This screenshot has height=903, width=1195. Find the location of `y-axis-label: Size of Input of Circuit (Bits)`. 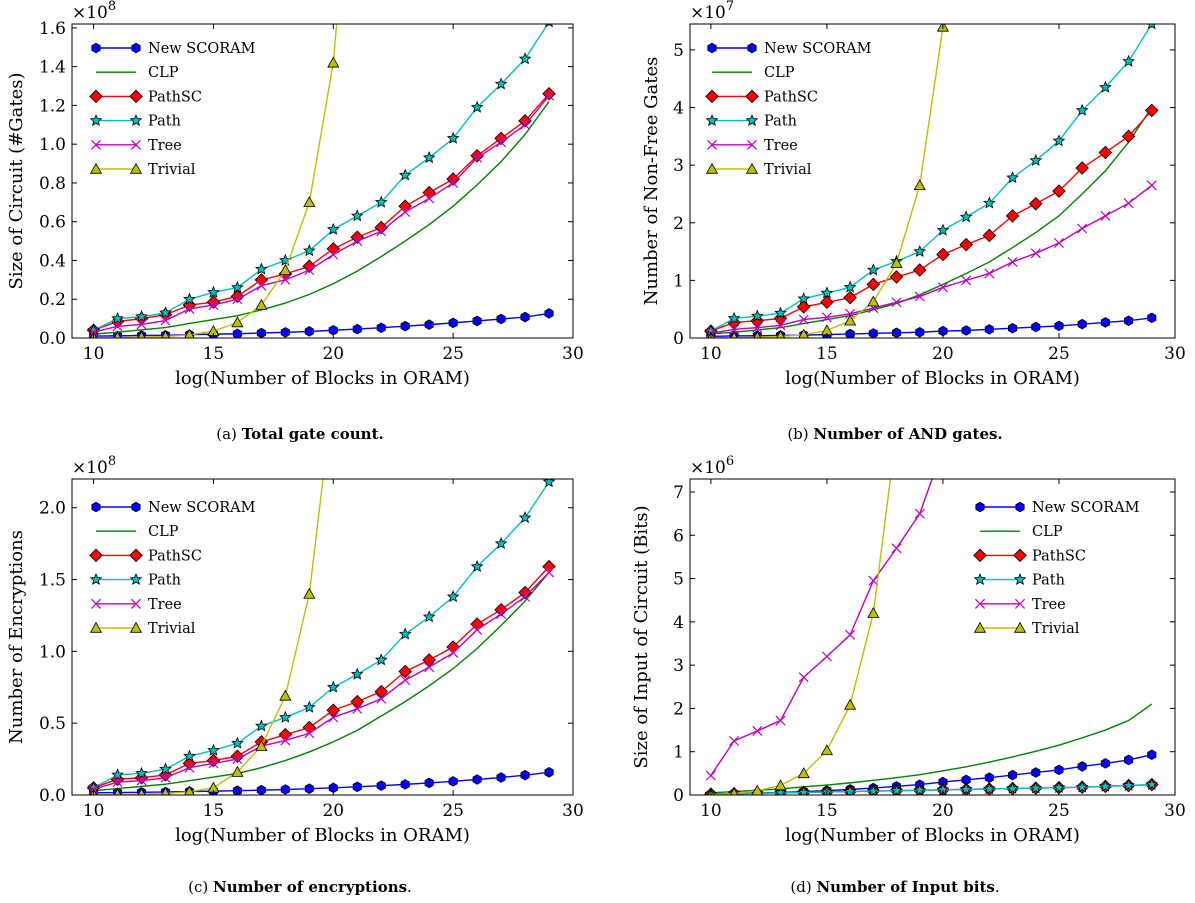

y-axis-label: Size of Input of Circuit (Bits) is located at coordinates (641, 636).